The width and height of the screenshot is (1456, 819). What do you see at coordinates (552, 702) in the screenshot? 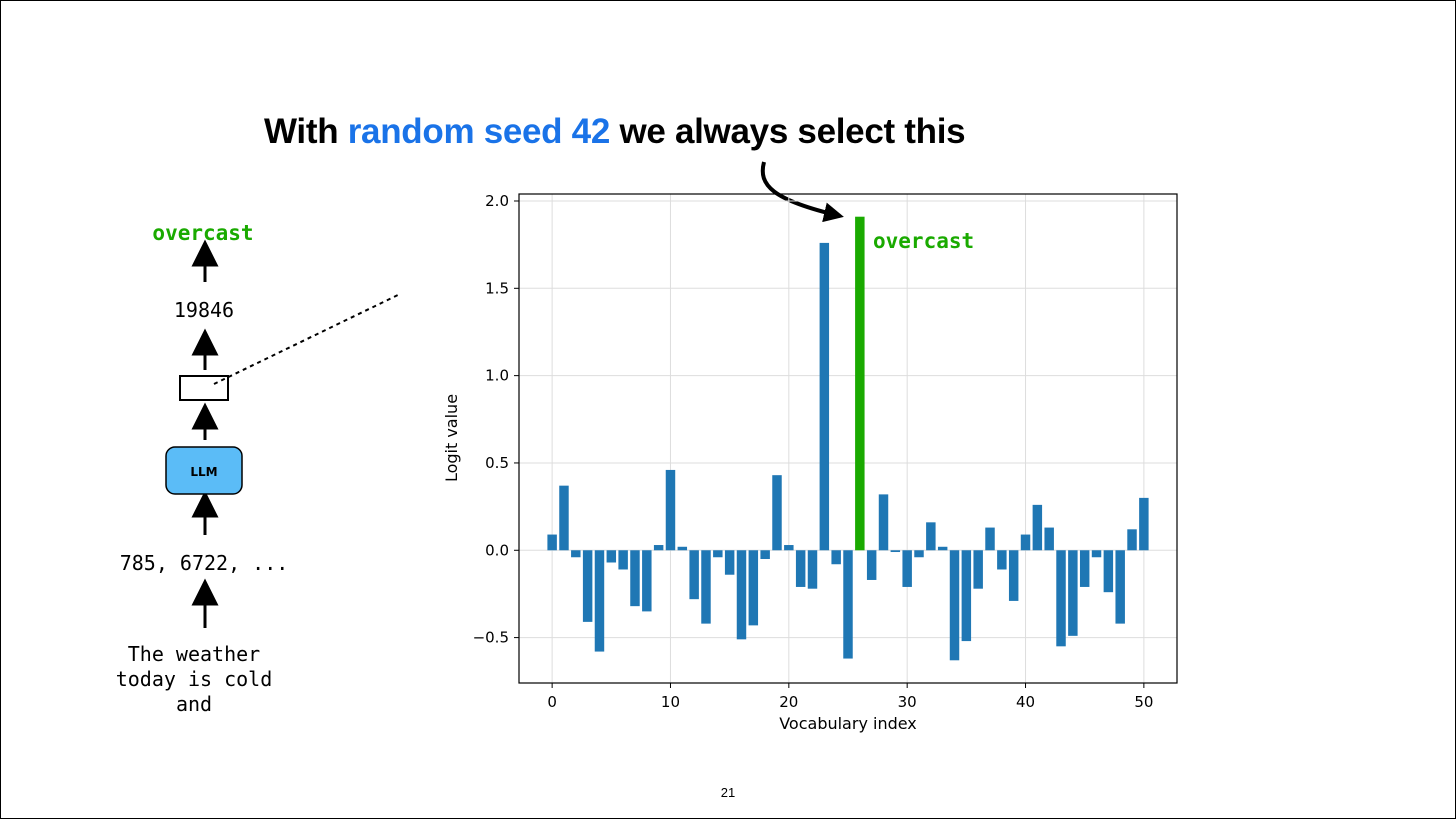
I see `x-tick-label: 0` at bounding box center [552, 702].